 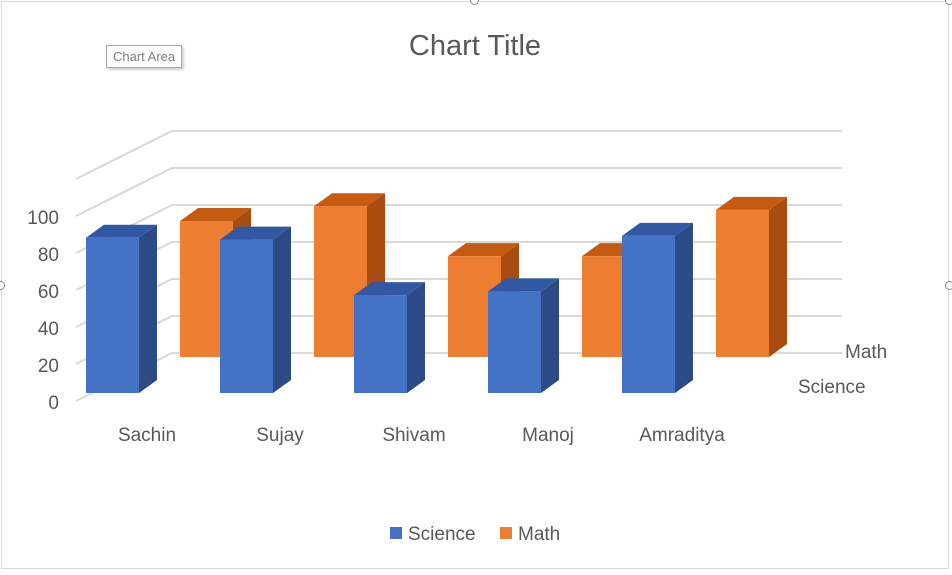 I want to click on bar-science-sachin, so click(x=121, y=308).